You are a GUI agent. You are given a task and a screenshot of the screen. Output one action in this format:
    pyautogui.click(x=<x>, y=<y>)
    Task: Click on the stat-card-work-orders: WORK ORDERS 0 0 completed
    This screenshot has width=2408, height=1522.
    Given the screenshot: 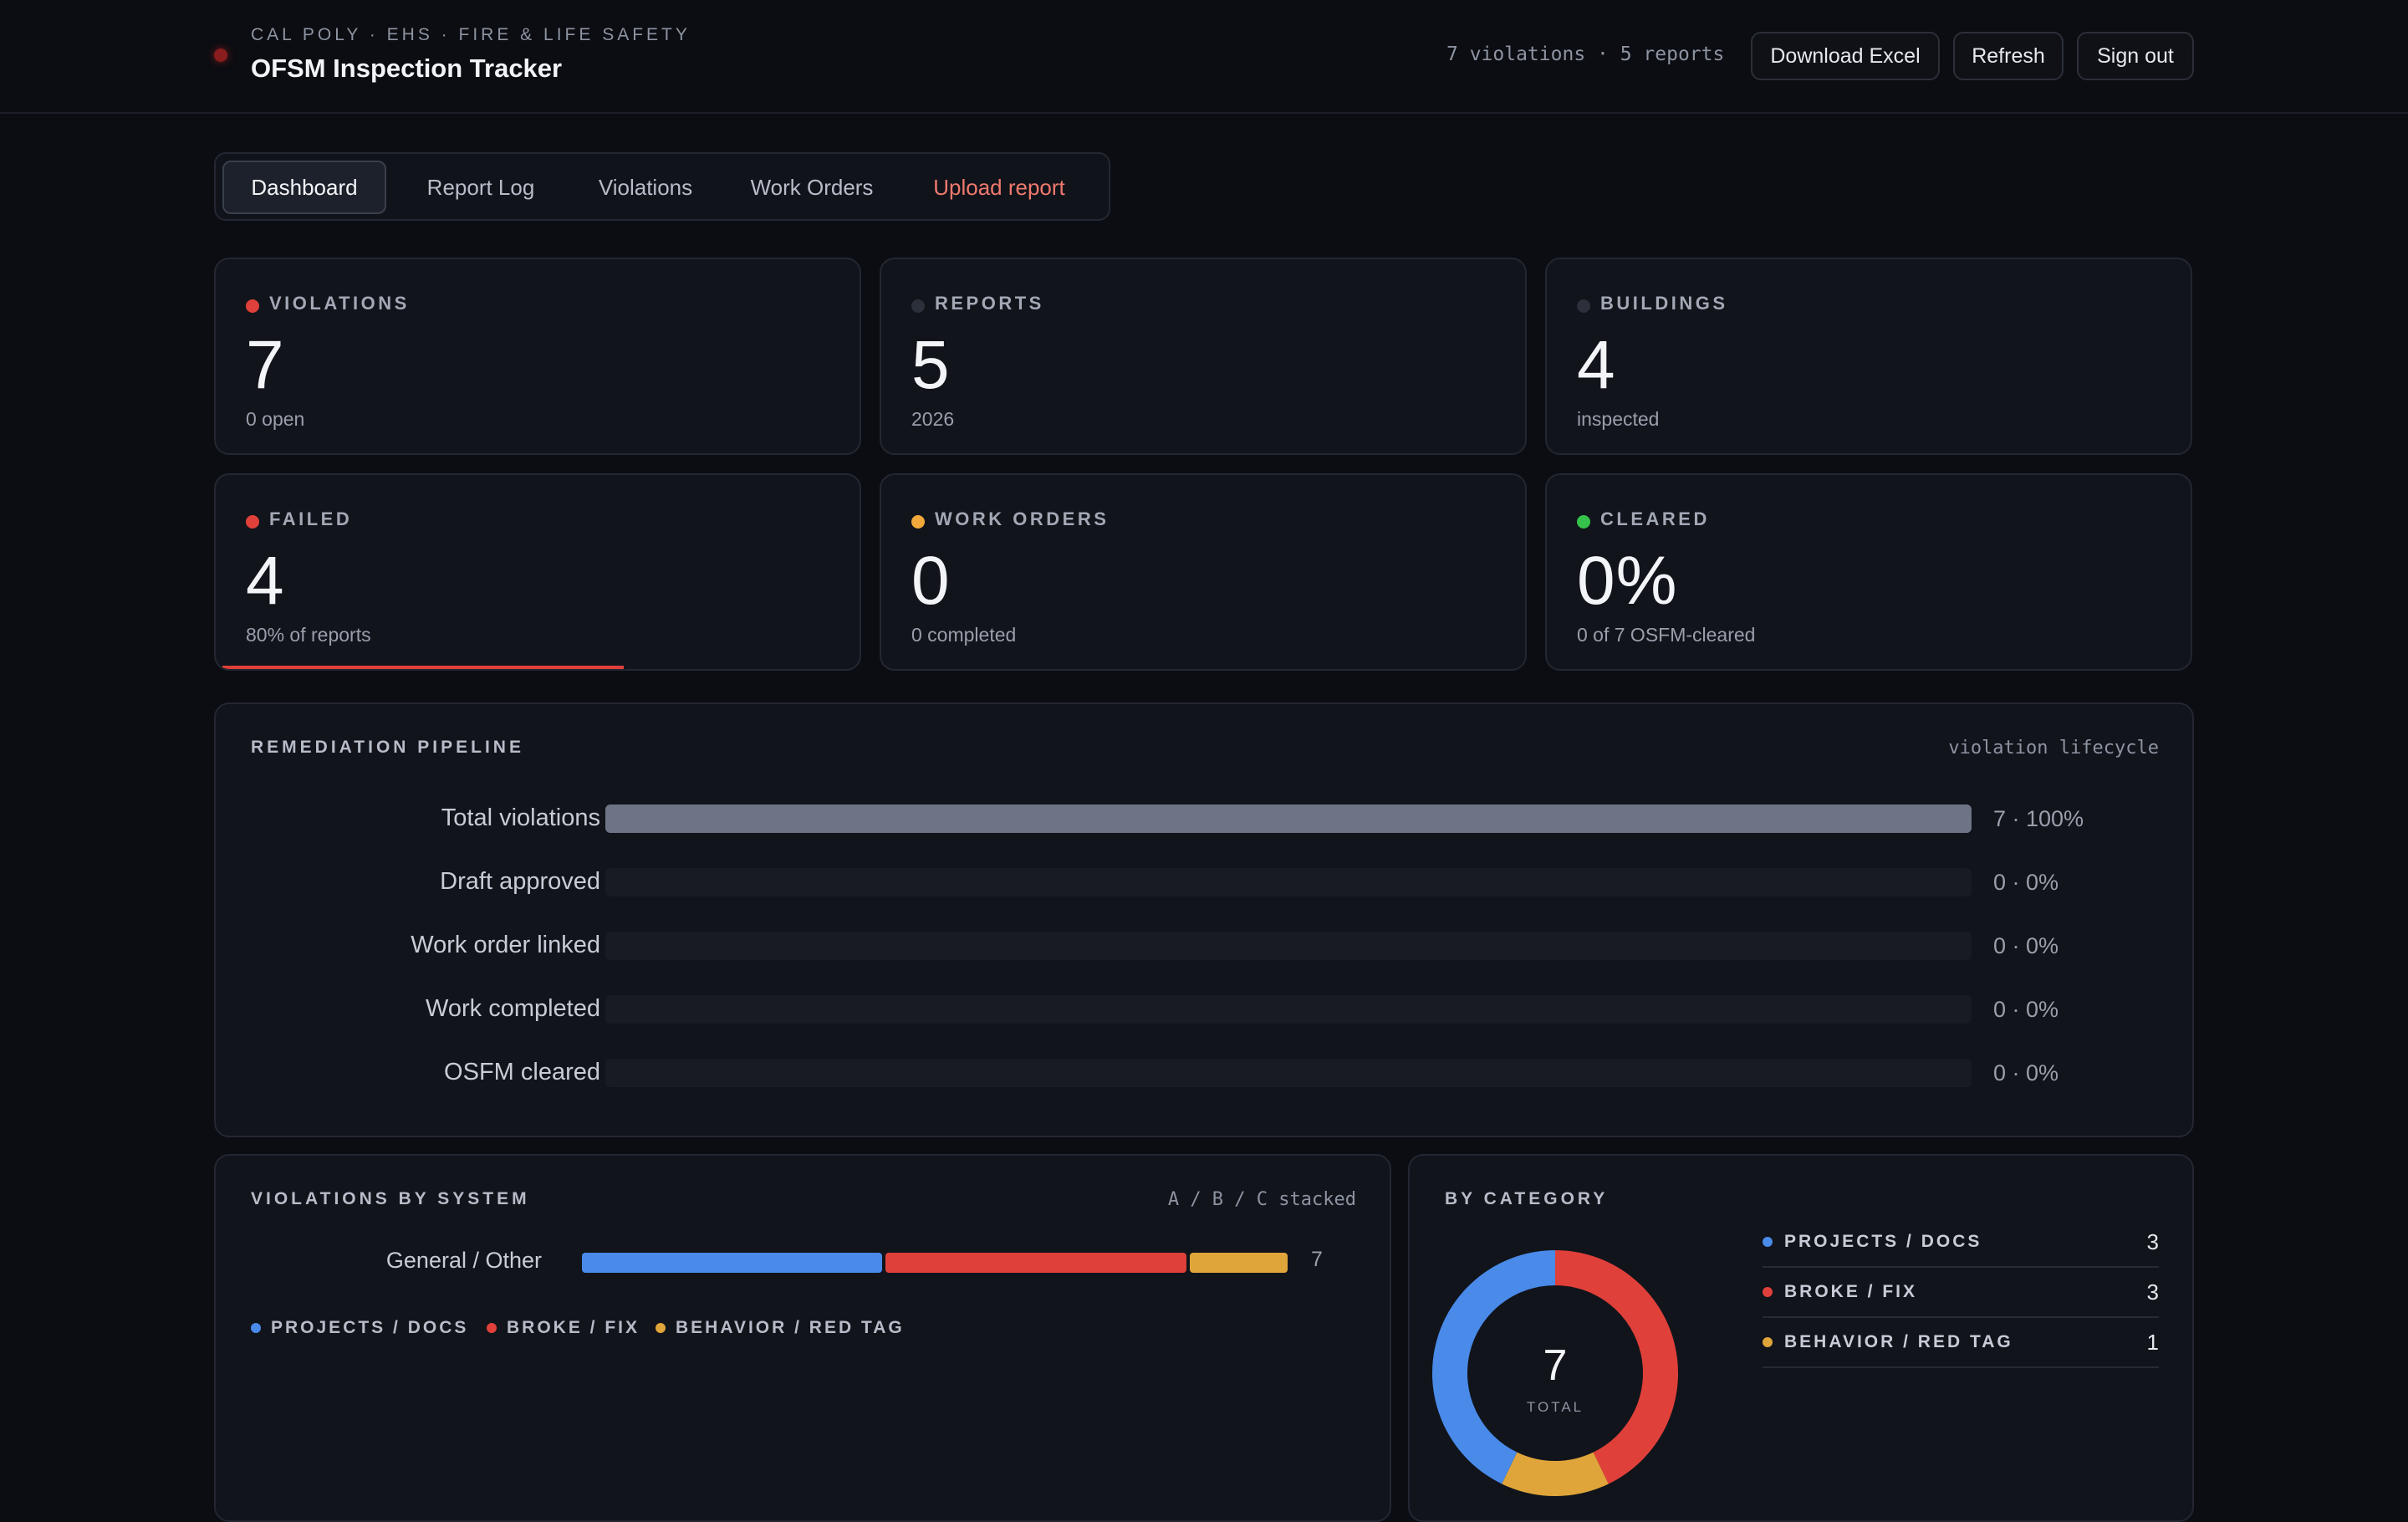 What is the action you would take?
    pyautogui.click(x=1204, y=572)
    